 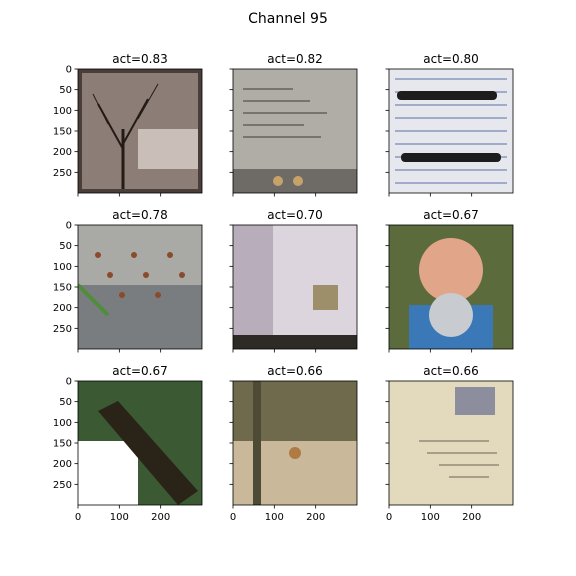 I want to click on panel-6: act=0.67, so click(x=449, y=280).